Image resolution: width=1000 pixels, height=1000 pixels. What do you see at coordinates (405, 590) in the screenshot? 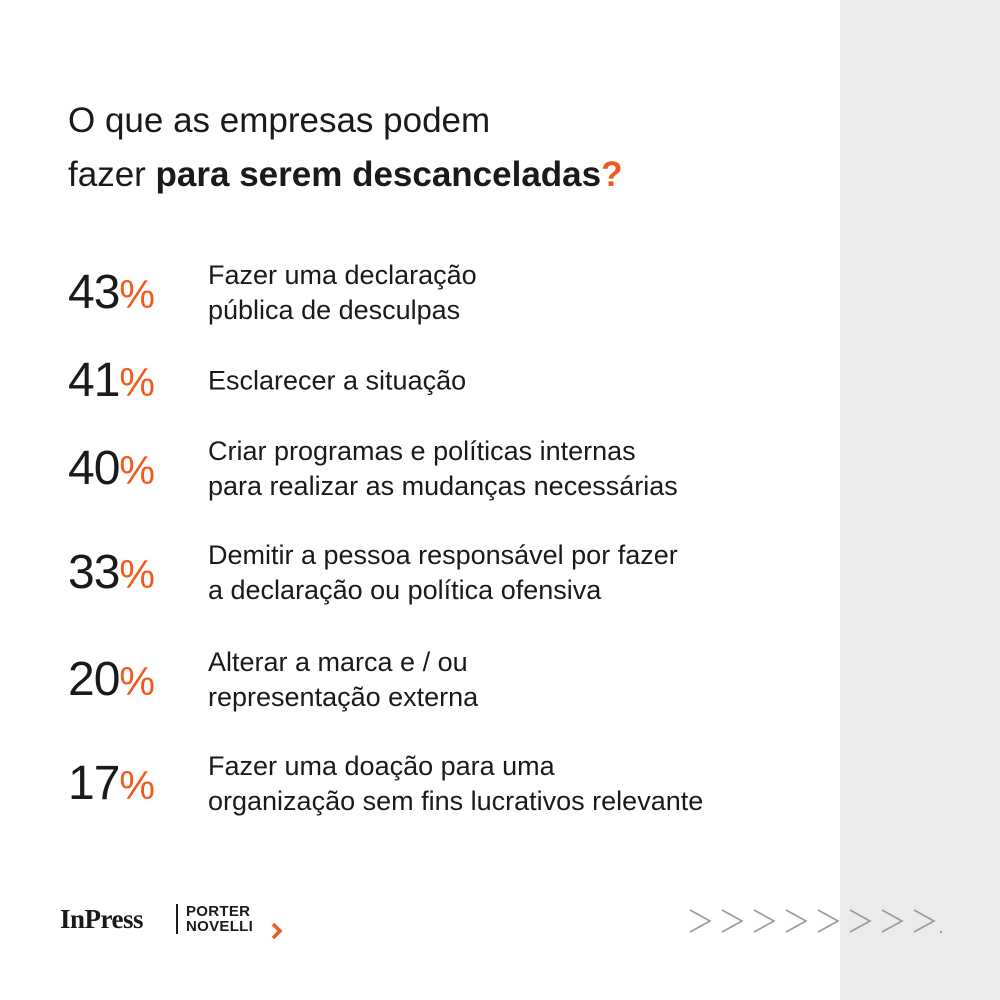
I see `stat-description-line-2: a declaração ou política ofensiva` at bounding box center [405, 590].